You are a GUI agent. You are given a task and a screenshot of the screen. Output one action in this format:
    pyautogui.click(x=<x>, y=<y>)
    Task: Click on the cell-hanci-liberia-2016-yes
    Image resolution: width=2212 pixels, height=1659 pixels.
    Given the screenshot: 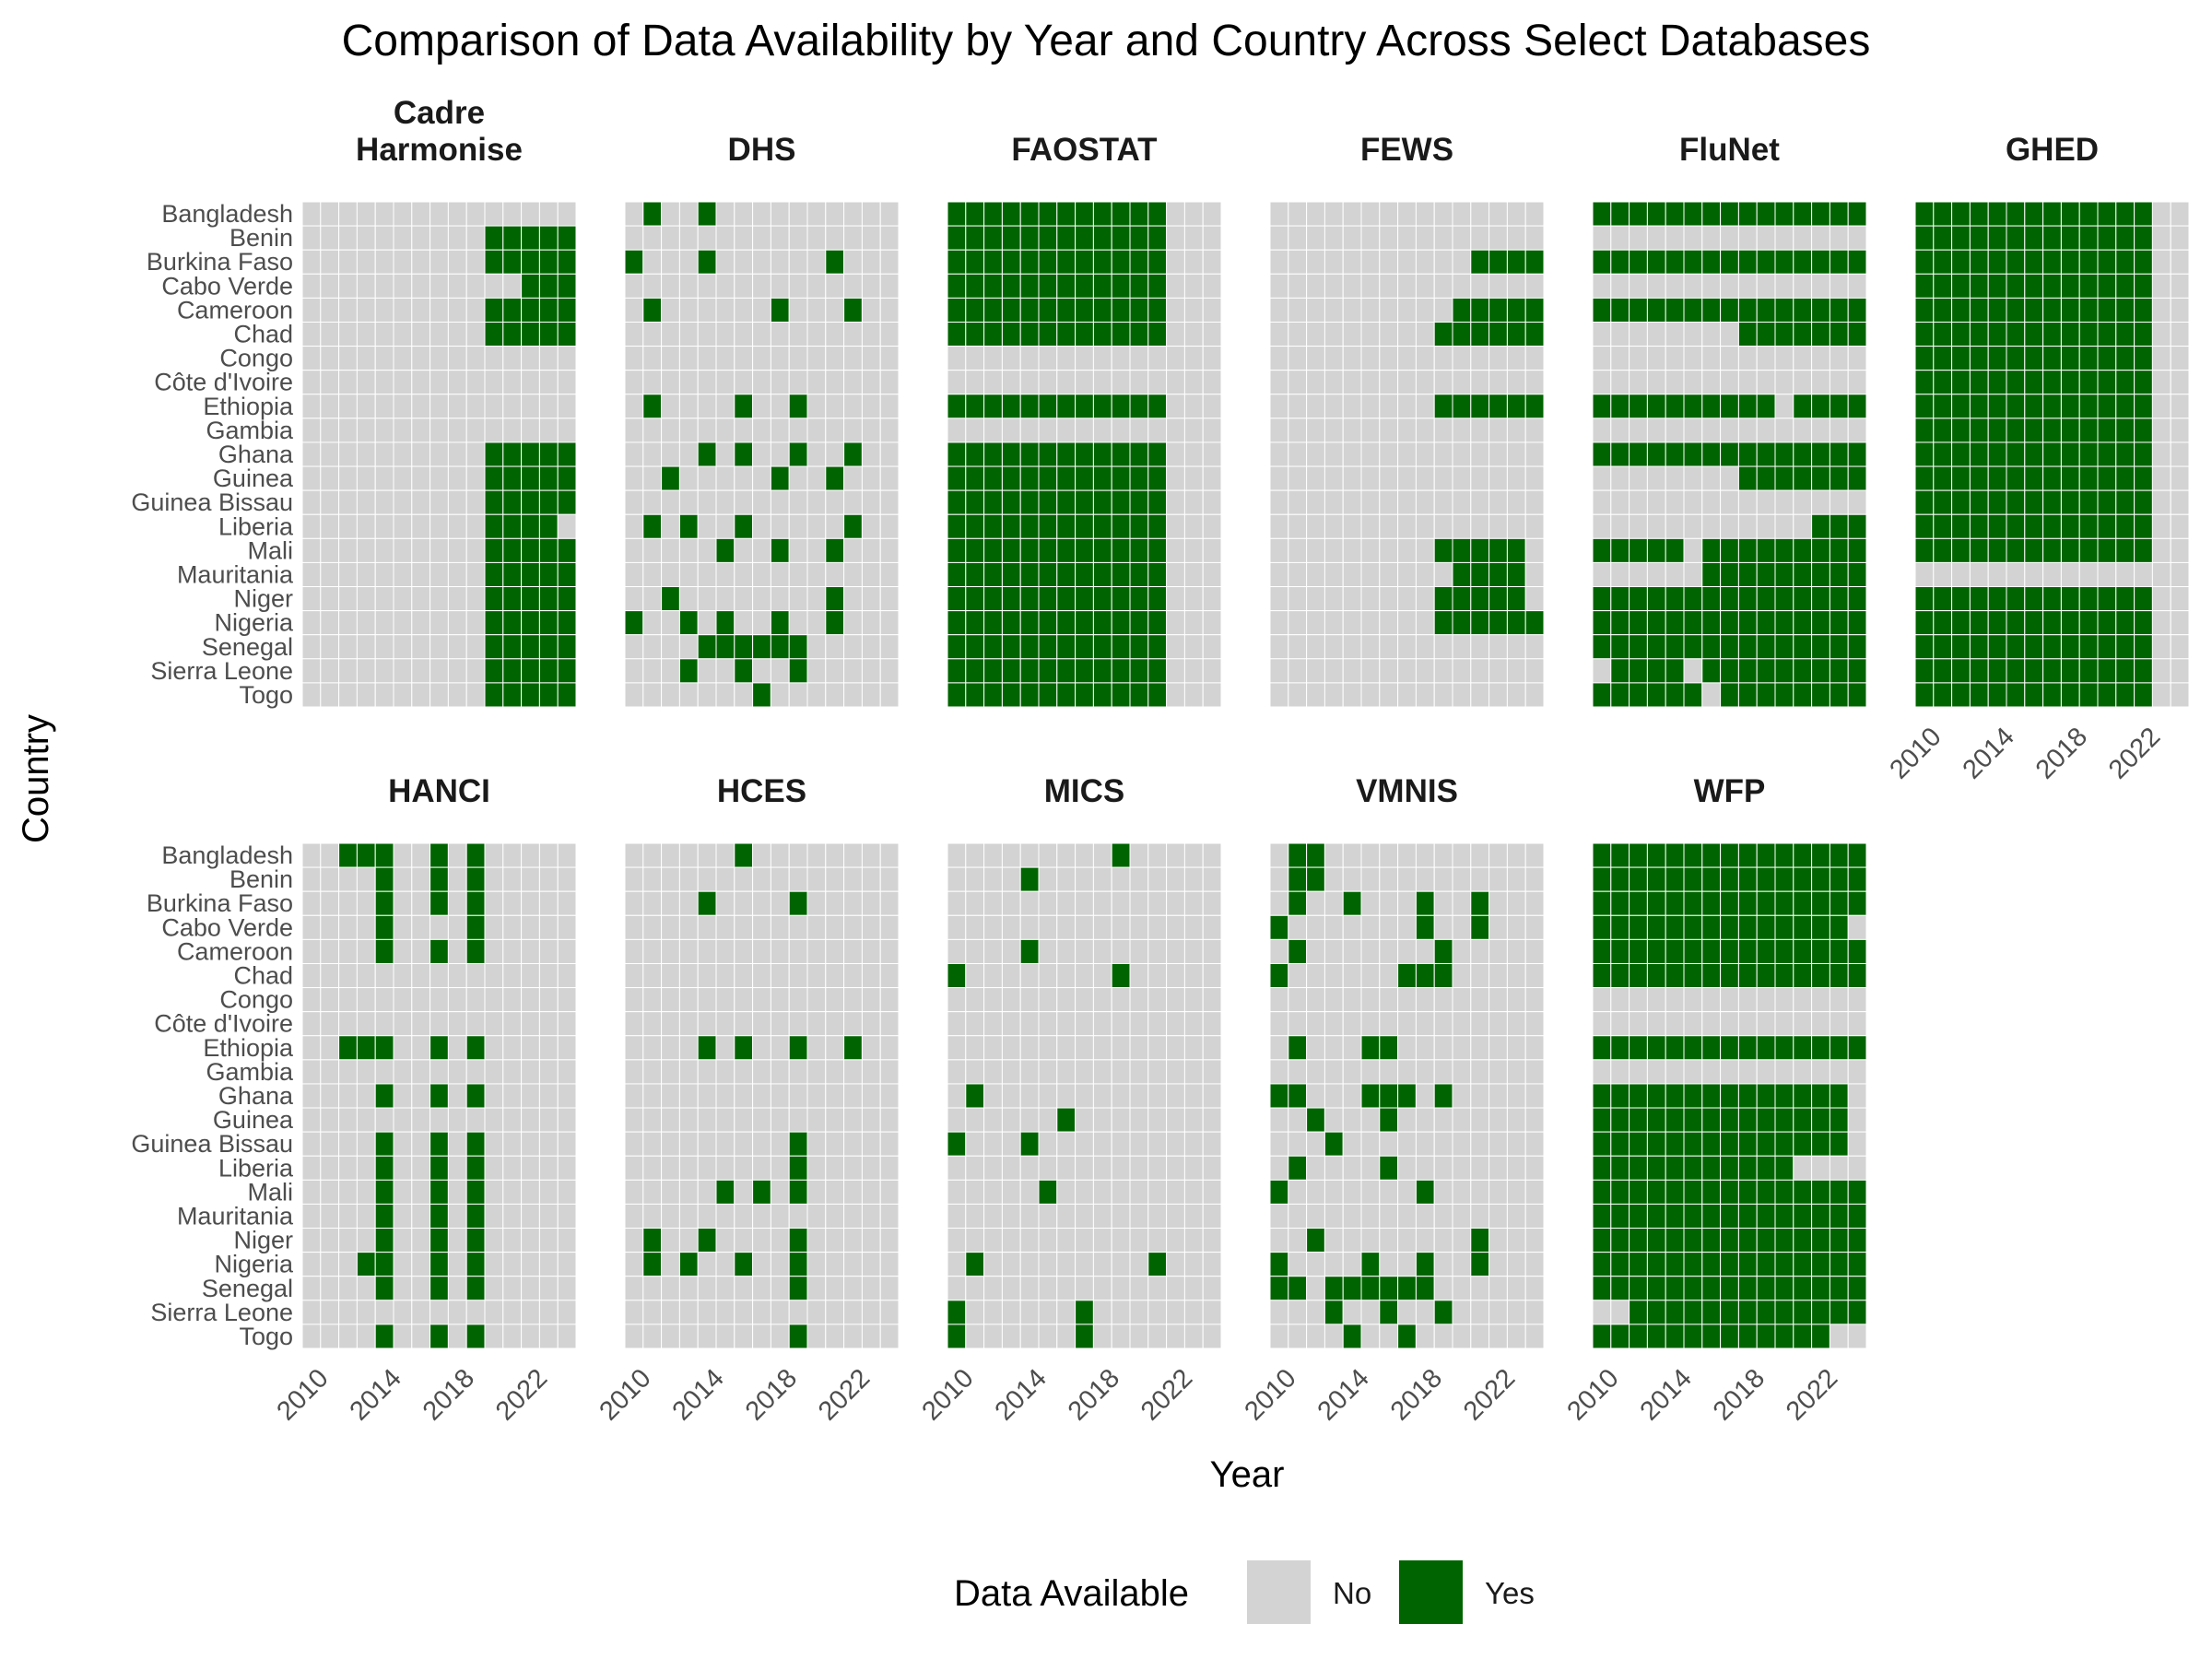 What is the action you would take?
    pyautogui.click(x=439, y=1168)
    